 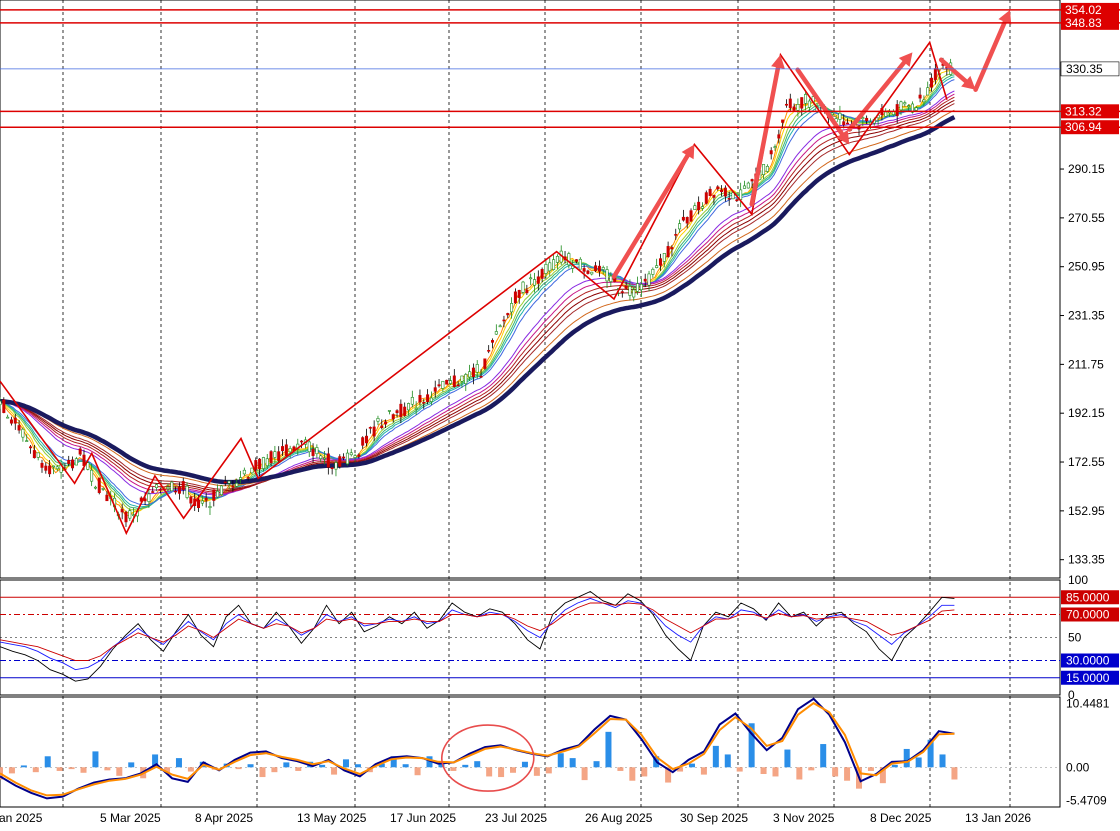 I want to click on rsi-tick-label: 100, so click(x=1078, y=580).